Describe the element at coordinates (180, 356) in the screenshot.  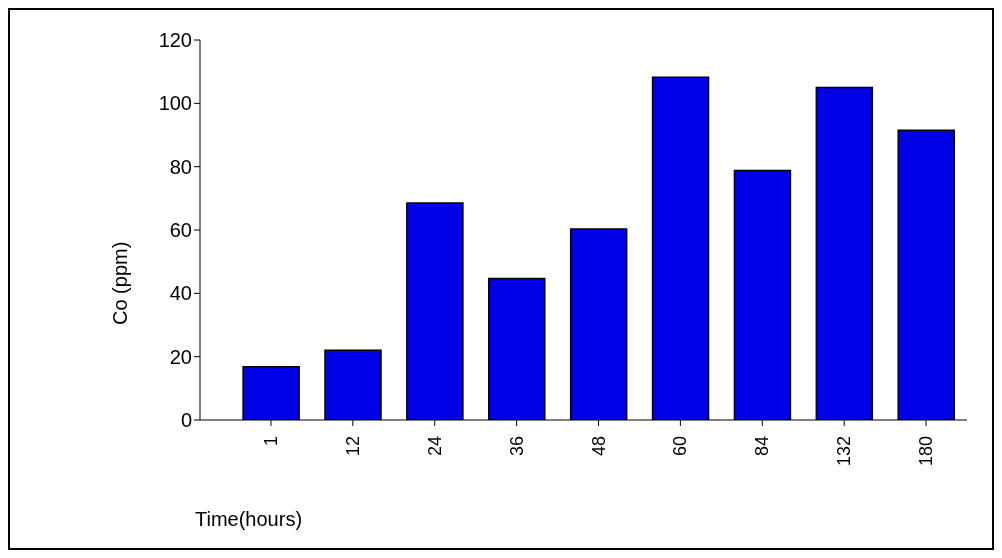
I see `y-tick-label: 20` at that location.